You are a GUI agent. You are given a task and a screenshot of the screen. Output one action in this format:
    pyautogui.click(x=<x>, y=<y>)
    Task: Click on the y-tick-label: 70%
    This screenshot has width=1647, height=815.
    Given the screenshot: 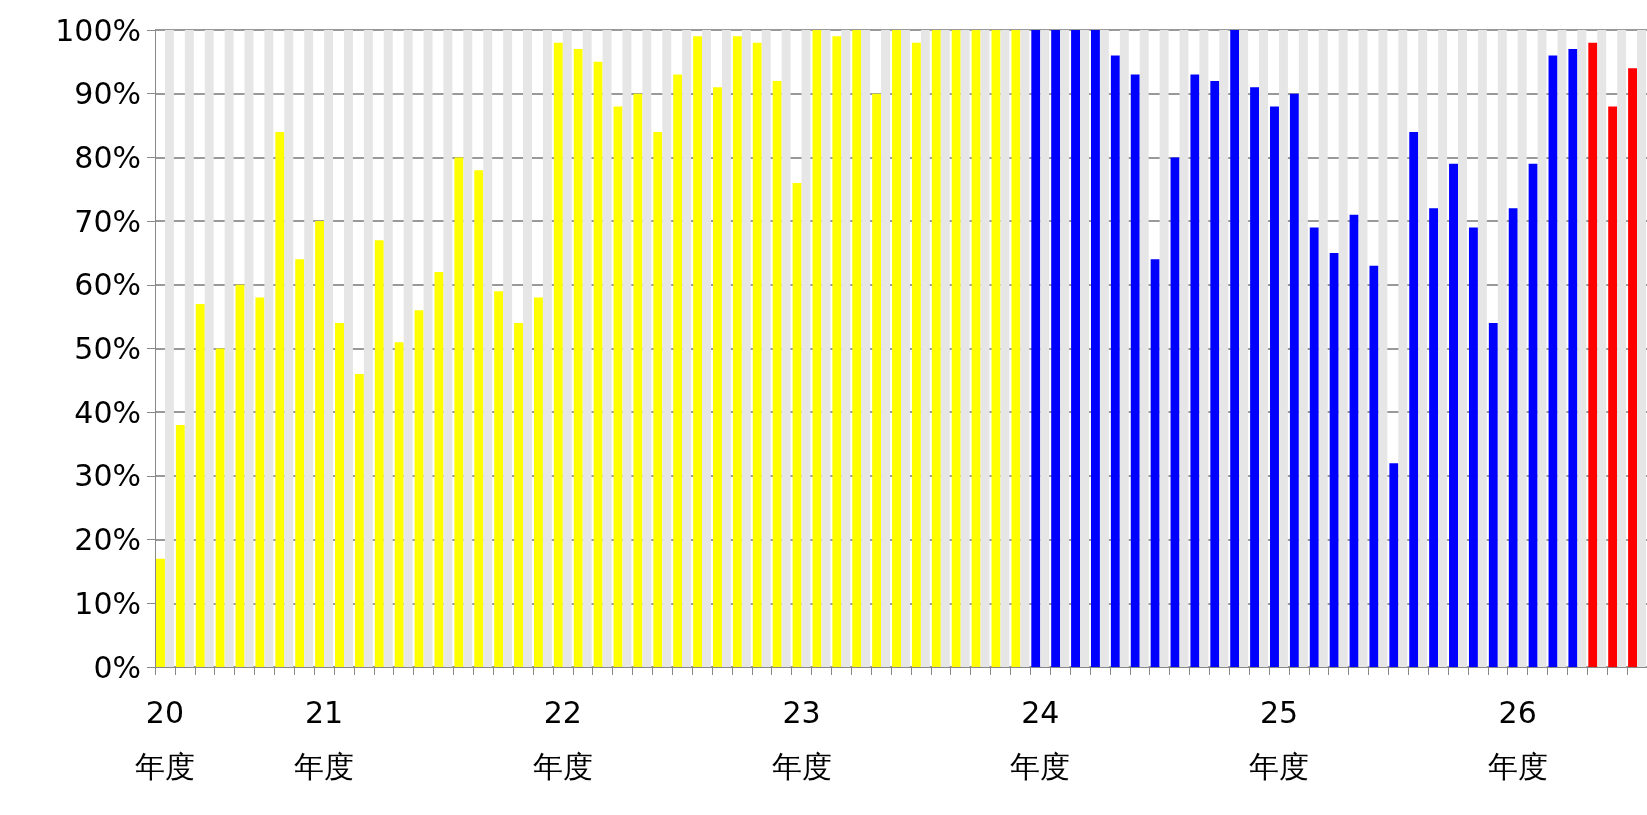 What is the action you would take?
    pyautogui.click(x=107, y=221)
    